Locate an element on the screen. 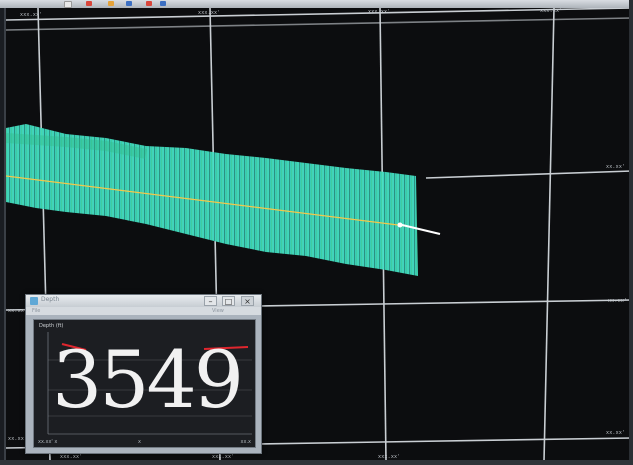 The image size is (633, 465). menu-view: View is located at coordinates (218, 311).